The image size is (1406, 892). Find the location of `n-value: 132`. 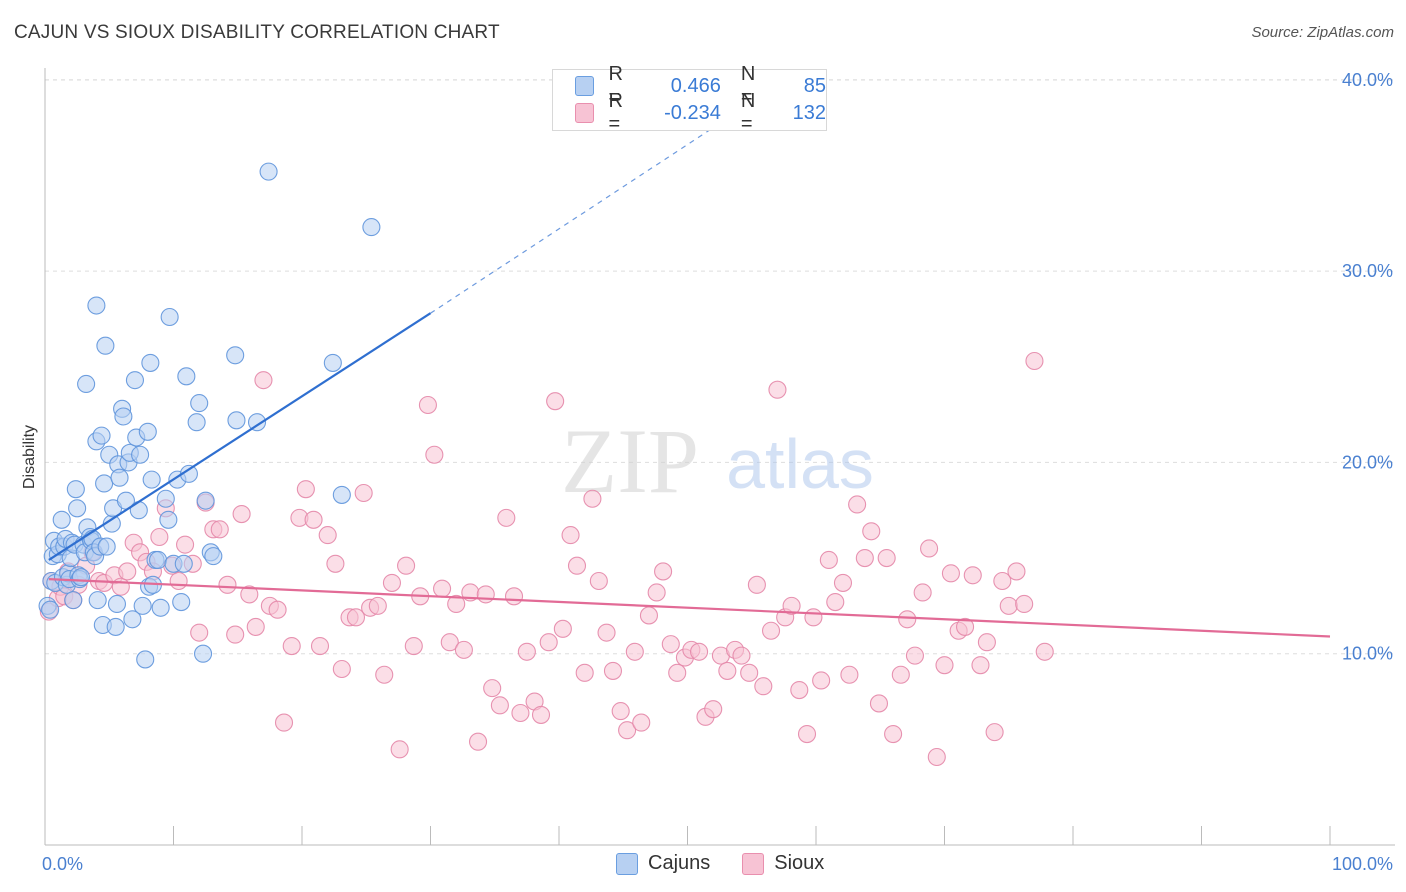

n-value: 132 is located at coordinates (809, 112).